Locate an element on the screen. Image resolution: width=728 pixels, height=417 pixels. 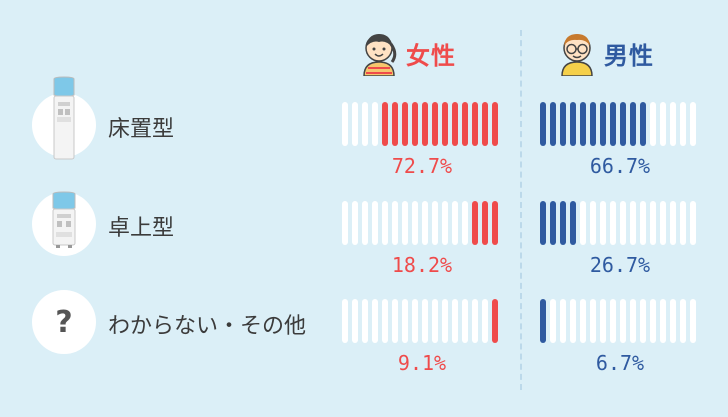
pct-male-row-0: 66.7% is located at coordinates (620, 166).